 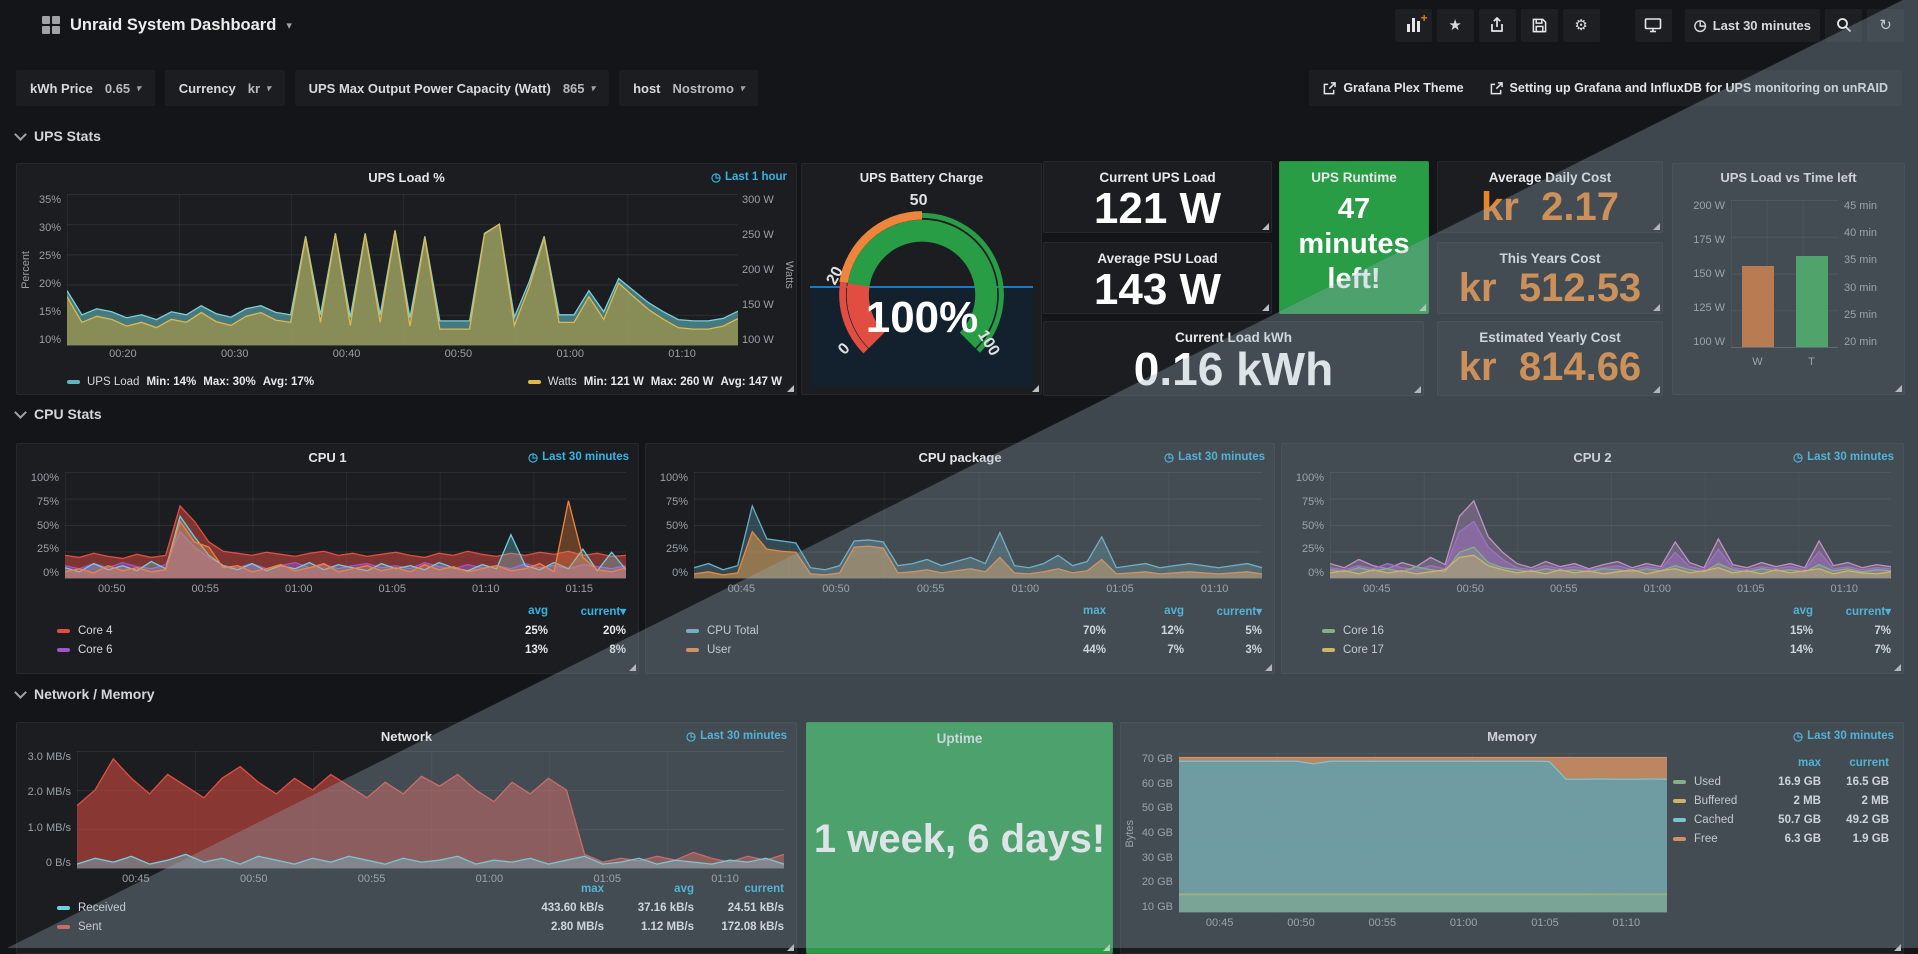 I want to click on axis-tick: 00:40, so click(x=347, y=356).